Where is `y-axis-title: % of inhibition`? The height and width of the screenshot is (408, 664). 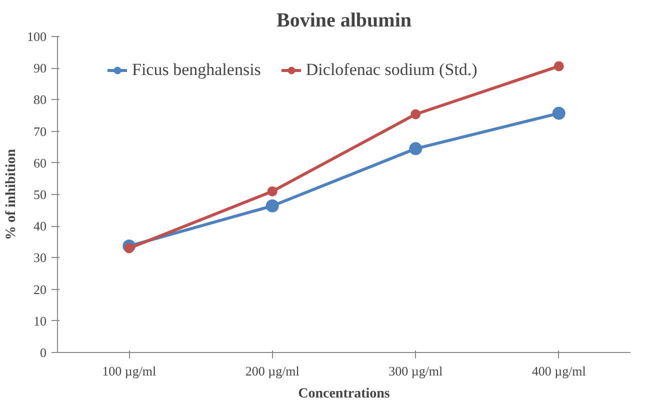
y-axis-title: % of inhibition is located at coordinates (11, 194).